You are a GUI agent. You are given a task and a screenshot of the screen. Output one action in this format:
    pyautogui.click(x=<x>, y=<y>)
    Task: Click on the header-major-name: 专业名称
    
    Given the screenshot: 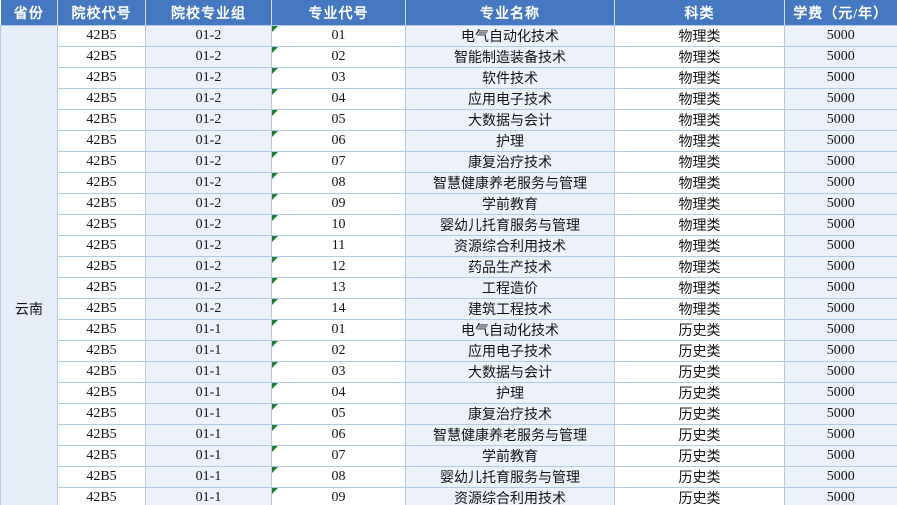 What is the action you would take?
    pyautogui.click(x=510, y=13)
    